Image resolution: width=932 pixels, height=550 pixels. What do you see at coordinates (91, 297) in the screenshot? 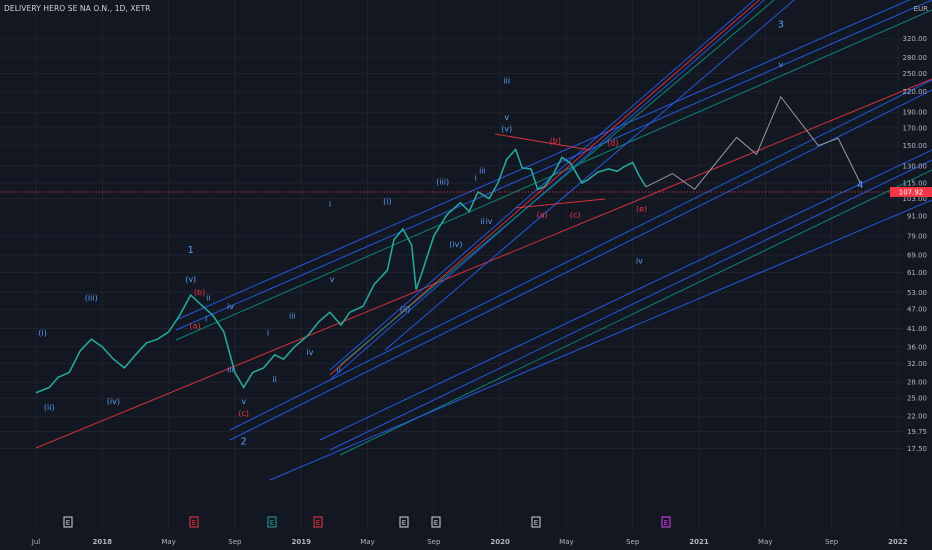
I see `wave-label: (iii)` at bounding box center [91, 297].